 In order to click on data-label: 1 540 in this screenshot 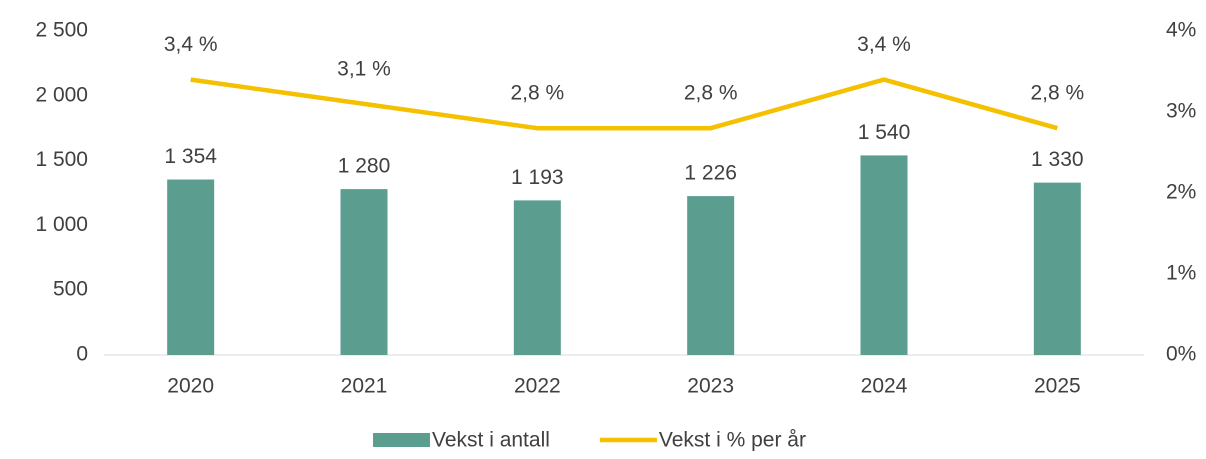, I will do `click(884, 132)`.